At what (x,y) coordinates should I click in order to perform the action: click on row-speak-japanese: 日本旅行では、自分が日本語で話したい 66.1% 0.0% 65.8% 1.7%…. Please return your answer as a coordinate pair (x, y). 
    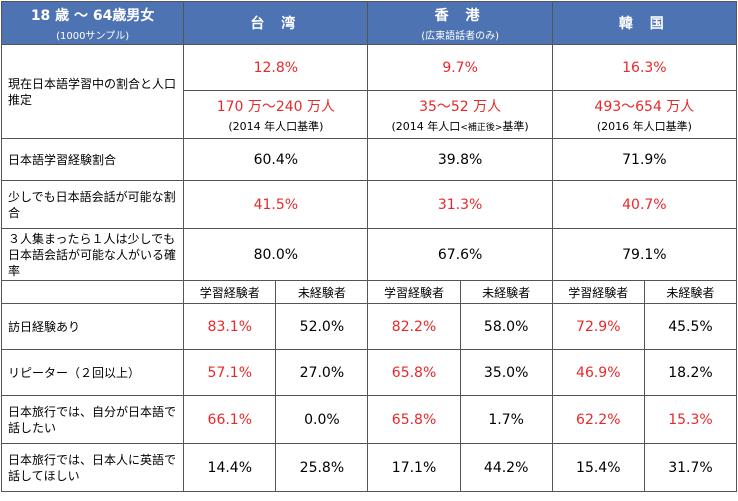
    Looking at the image, I should click on (369, 419).